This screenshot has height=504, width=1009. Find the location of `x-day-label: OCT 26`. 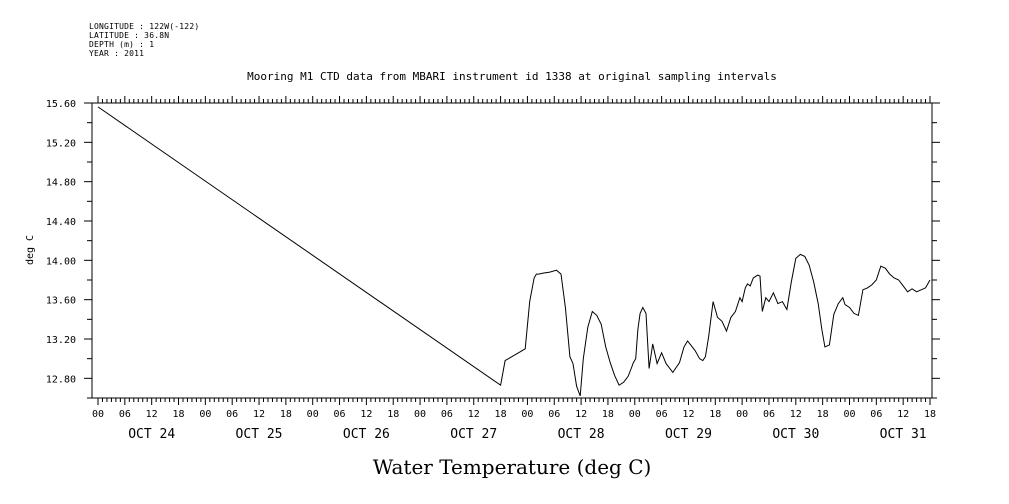

x-day-label: OCT 26 is located at coordinates (366, 434).